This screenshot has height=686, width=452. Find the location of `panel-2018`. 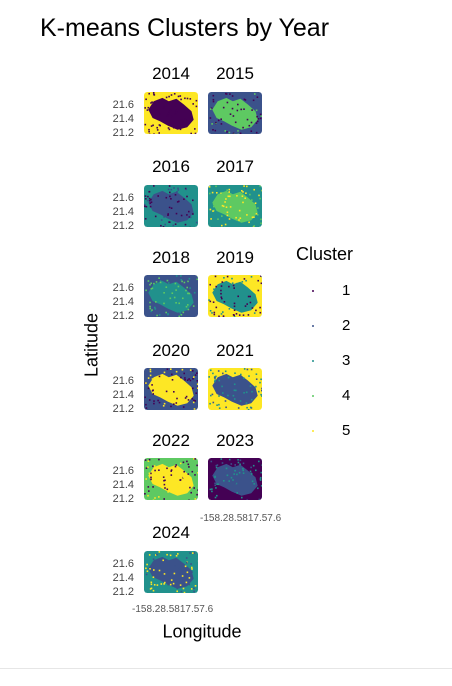

panel-2018 is located at coordinates (171, 296).